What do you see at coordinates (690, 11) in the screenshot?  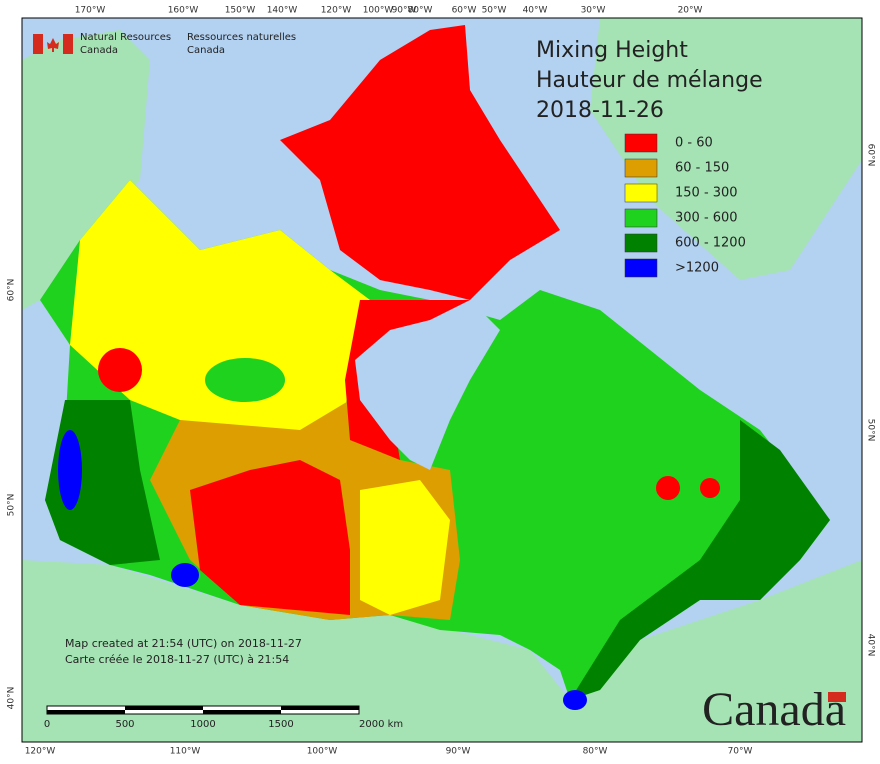 I see `graticule-label: 20°W` at bounding box center [690, 11].